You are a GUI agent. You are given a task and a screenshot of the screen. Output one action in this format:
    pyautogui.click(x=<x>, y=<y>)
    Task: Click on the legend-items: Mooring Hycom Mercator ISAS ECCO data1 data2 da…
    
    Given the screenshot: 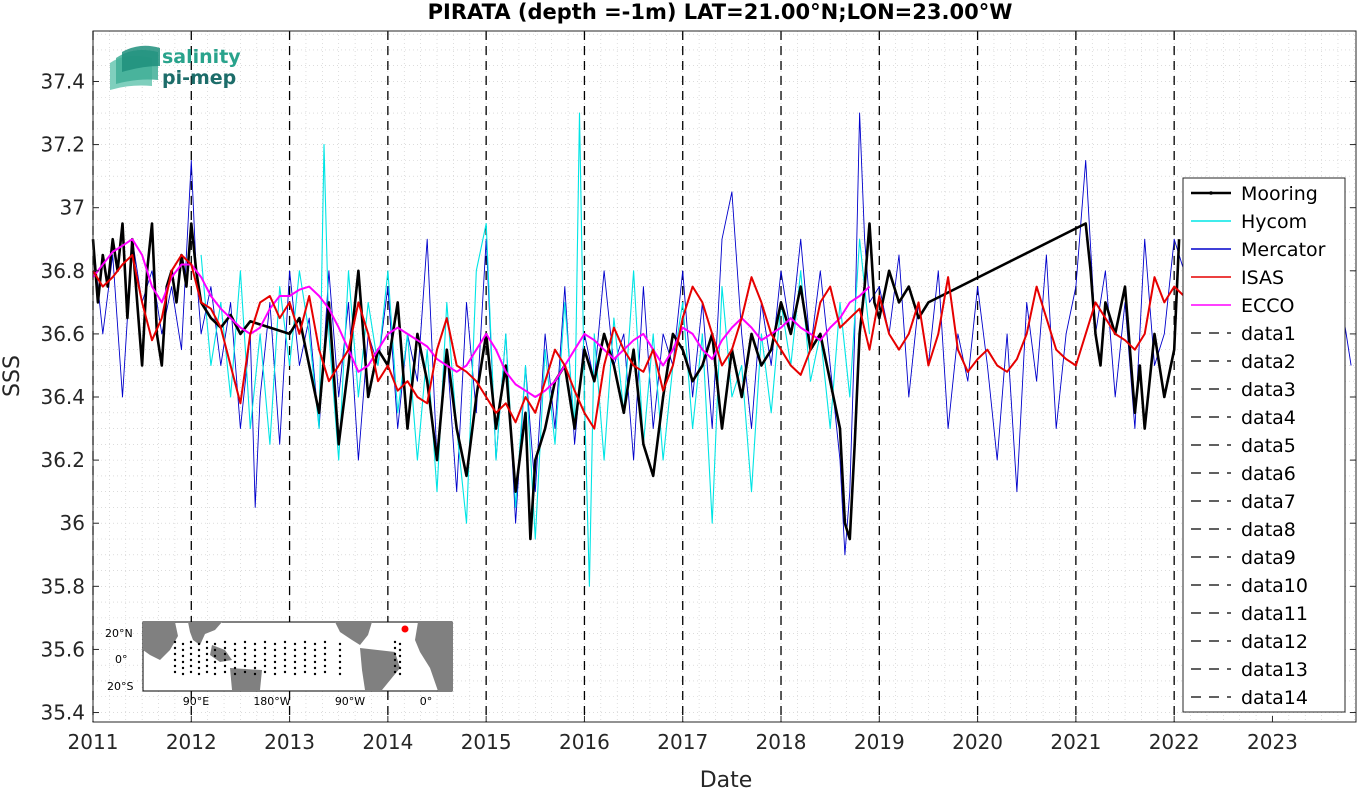 What is the action you would take?
    pyautogui.click(x=1258, y=446)
    